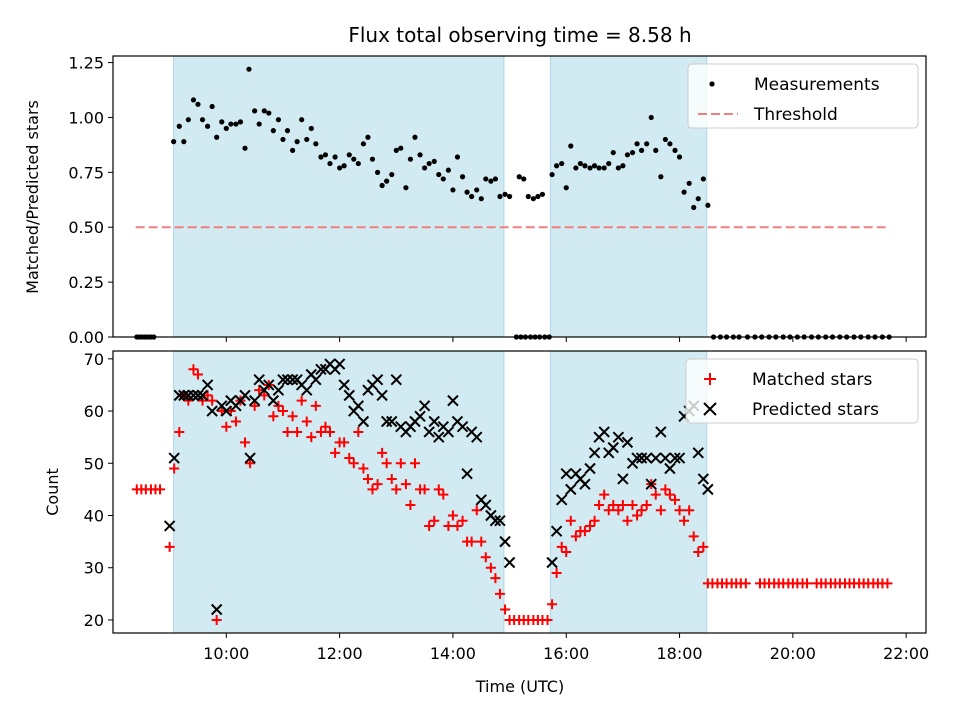 This screenshot has height=720, width=960. I want to click on legend-marker-matched, so click(710, 379).